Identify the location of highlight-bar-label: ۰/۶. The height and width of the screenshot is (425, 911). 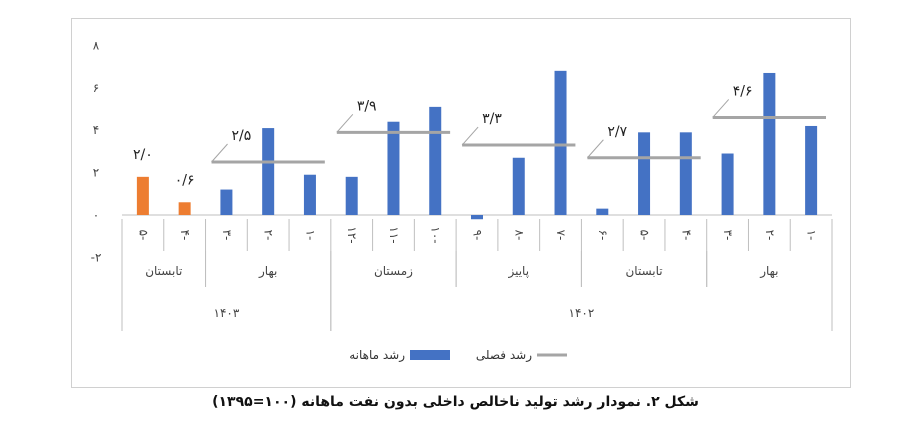
(185, 180).